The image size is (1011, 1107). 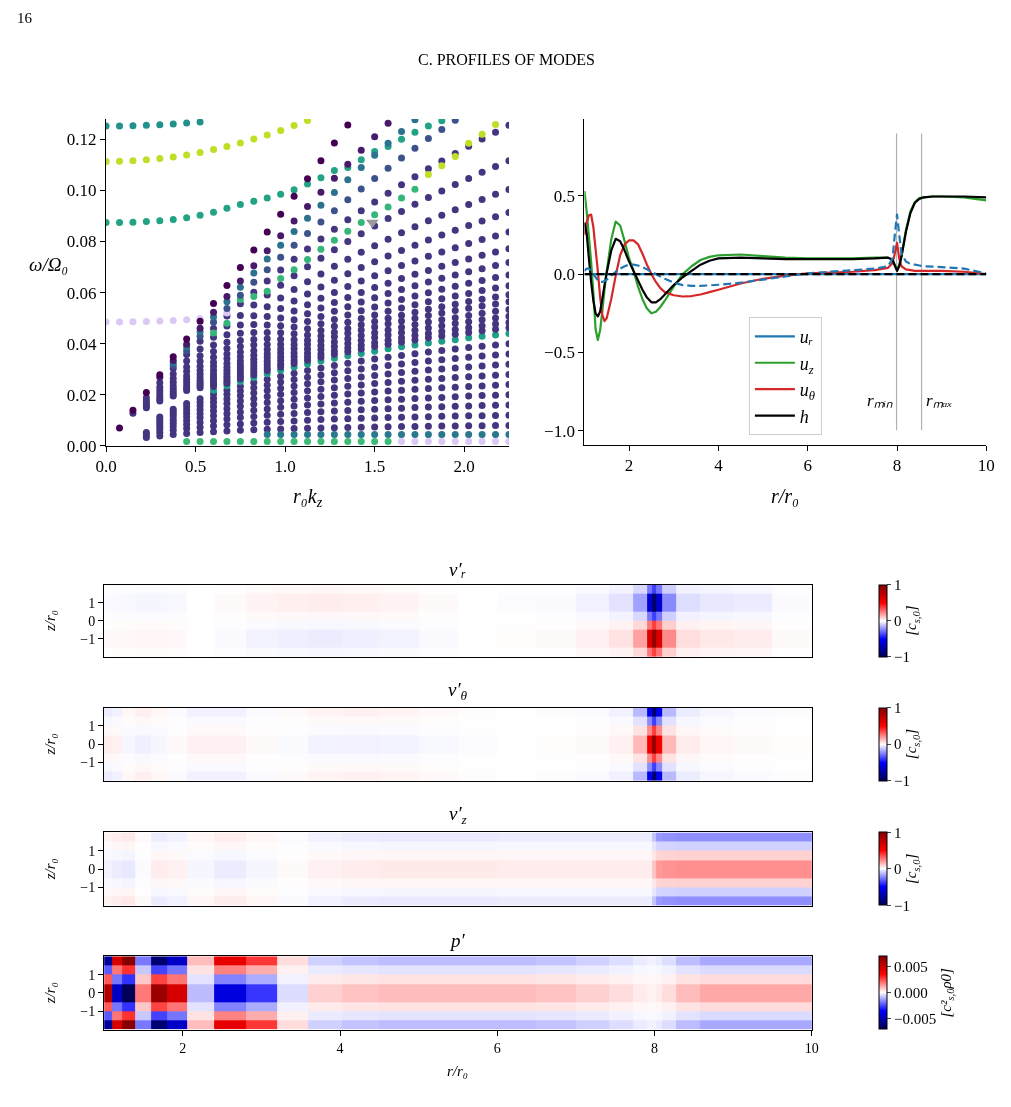 I want to click on legend-label: h, so click(x=804, y=416).